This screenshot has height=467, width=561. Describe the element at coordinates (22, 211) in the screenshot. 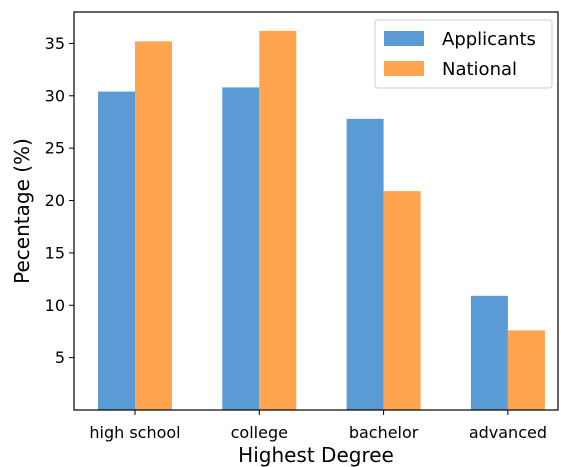

I see `y-axis-label: Pecentage (%)` at that location.